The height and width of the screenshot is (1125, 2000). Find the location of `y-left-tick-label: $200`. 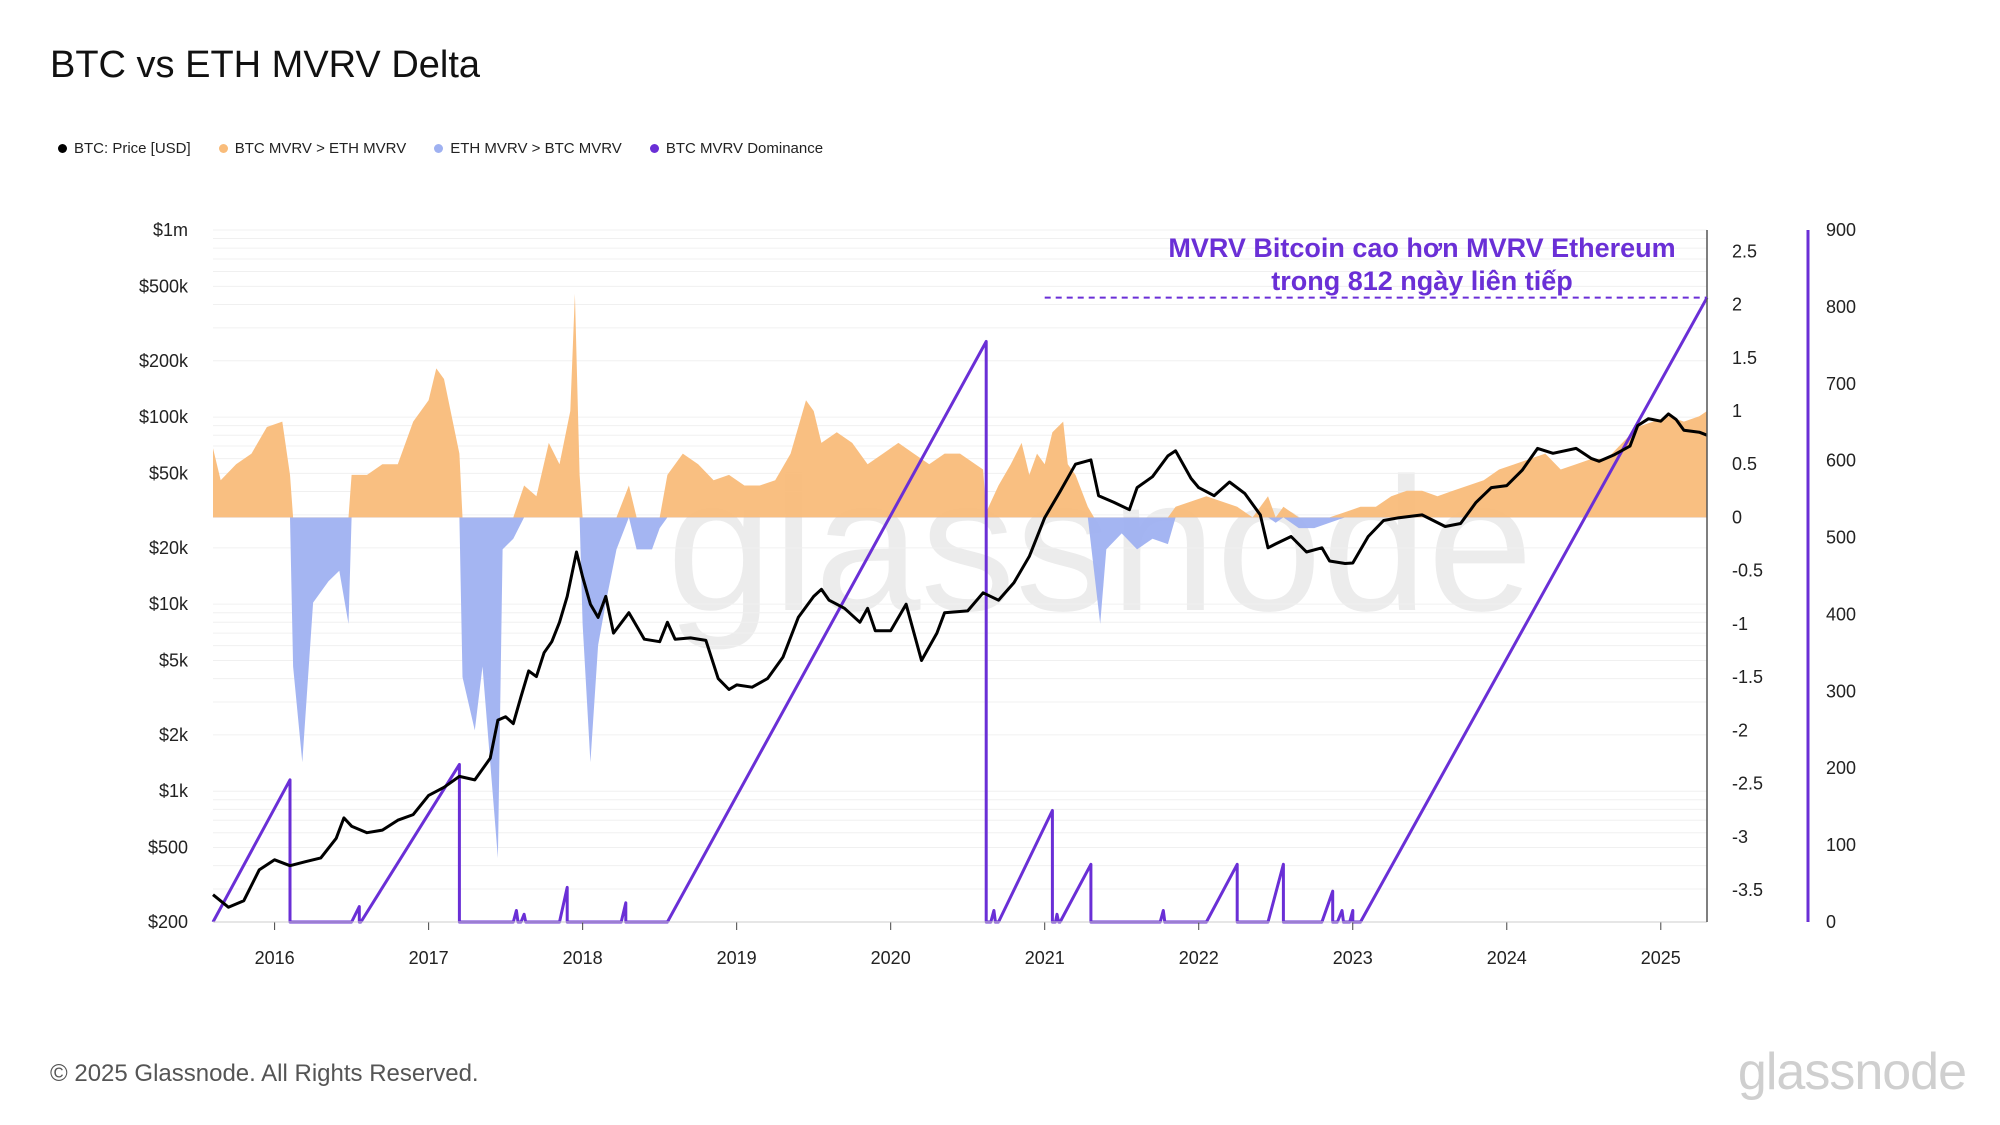

y-left-tick-label: $200 is located at coordinates (168, 922).